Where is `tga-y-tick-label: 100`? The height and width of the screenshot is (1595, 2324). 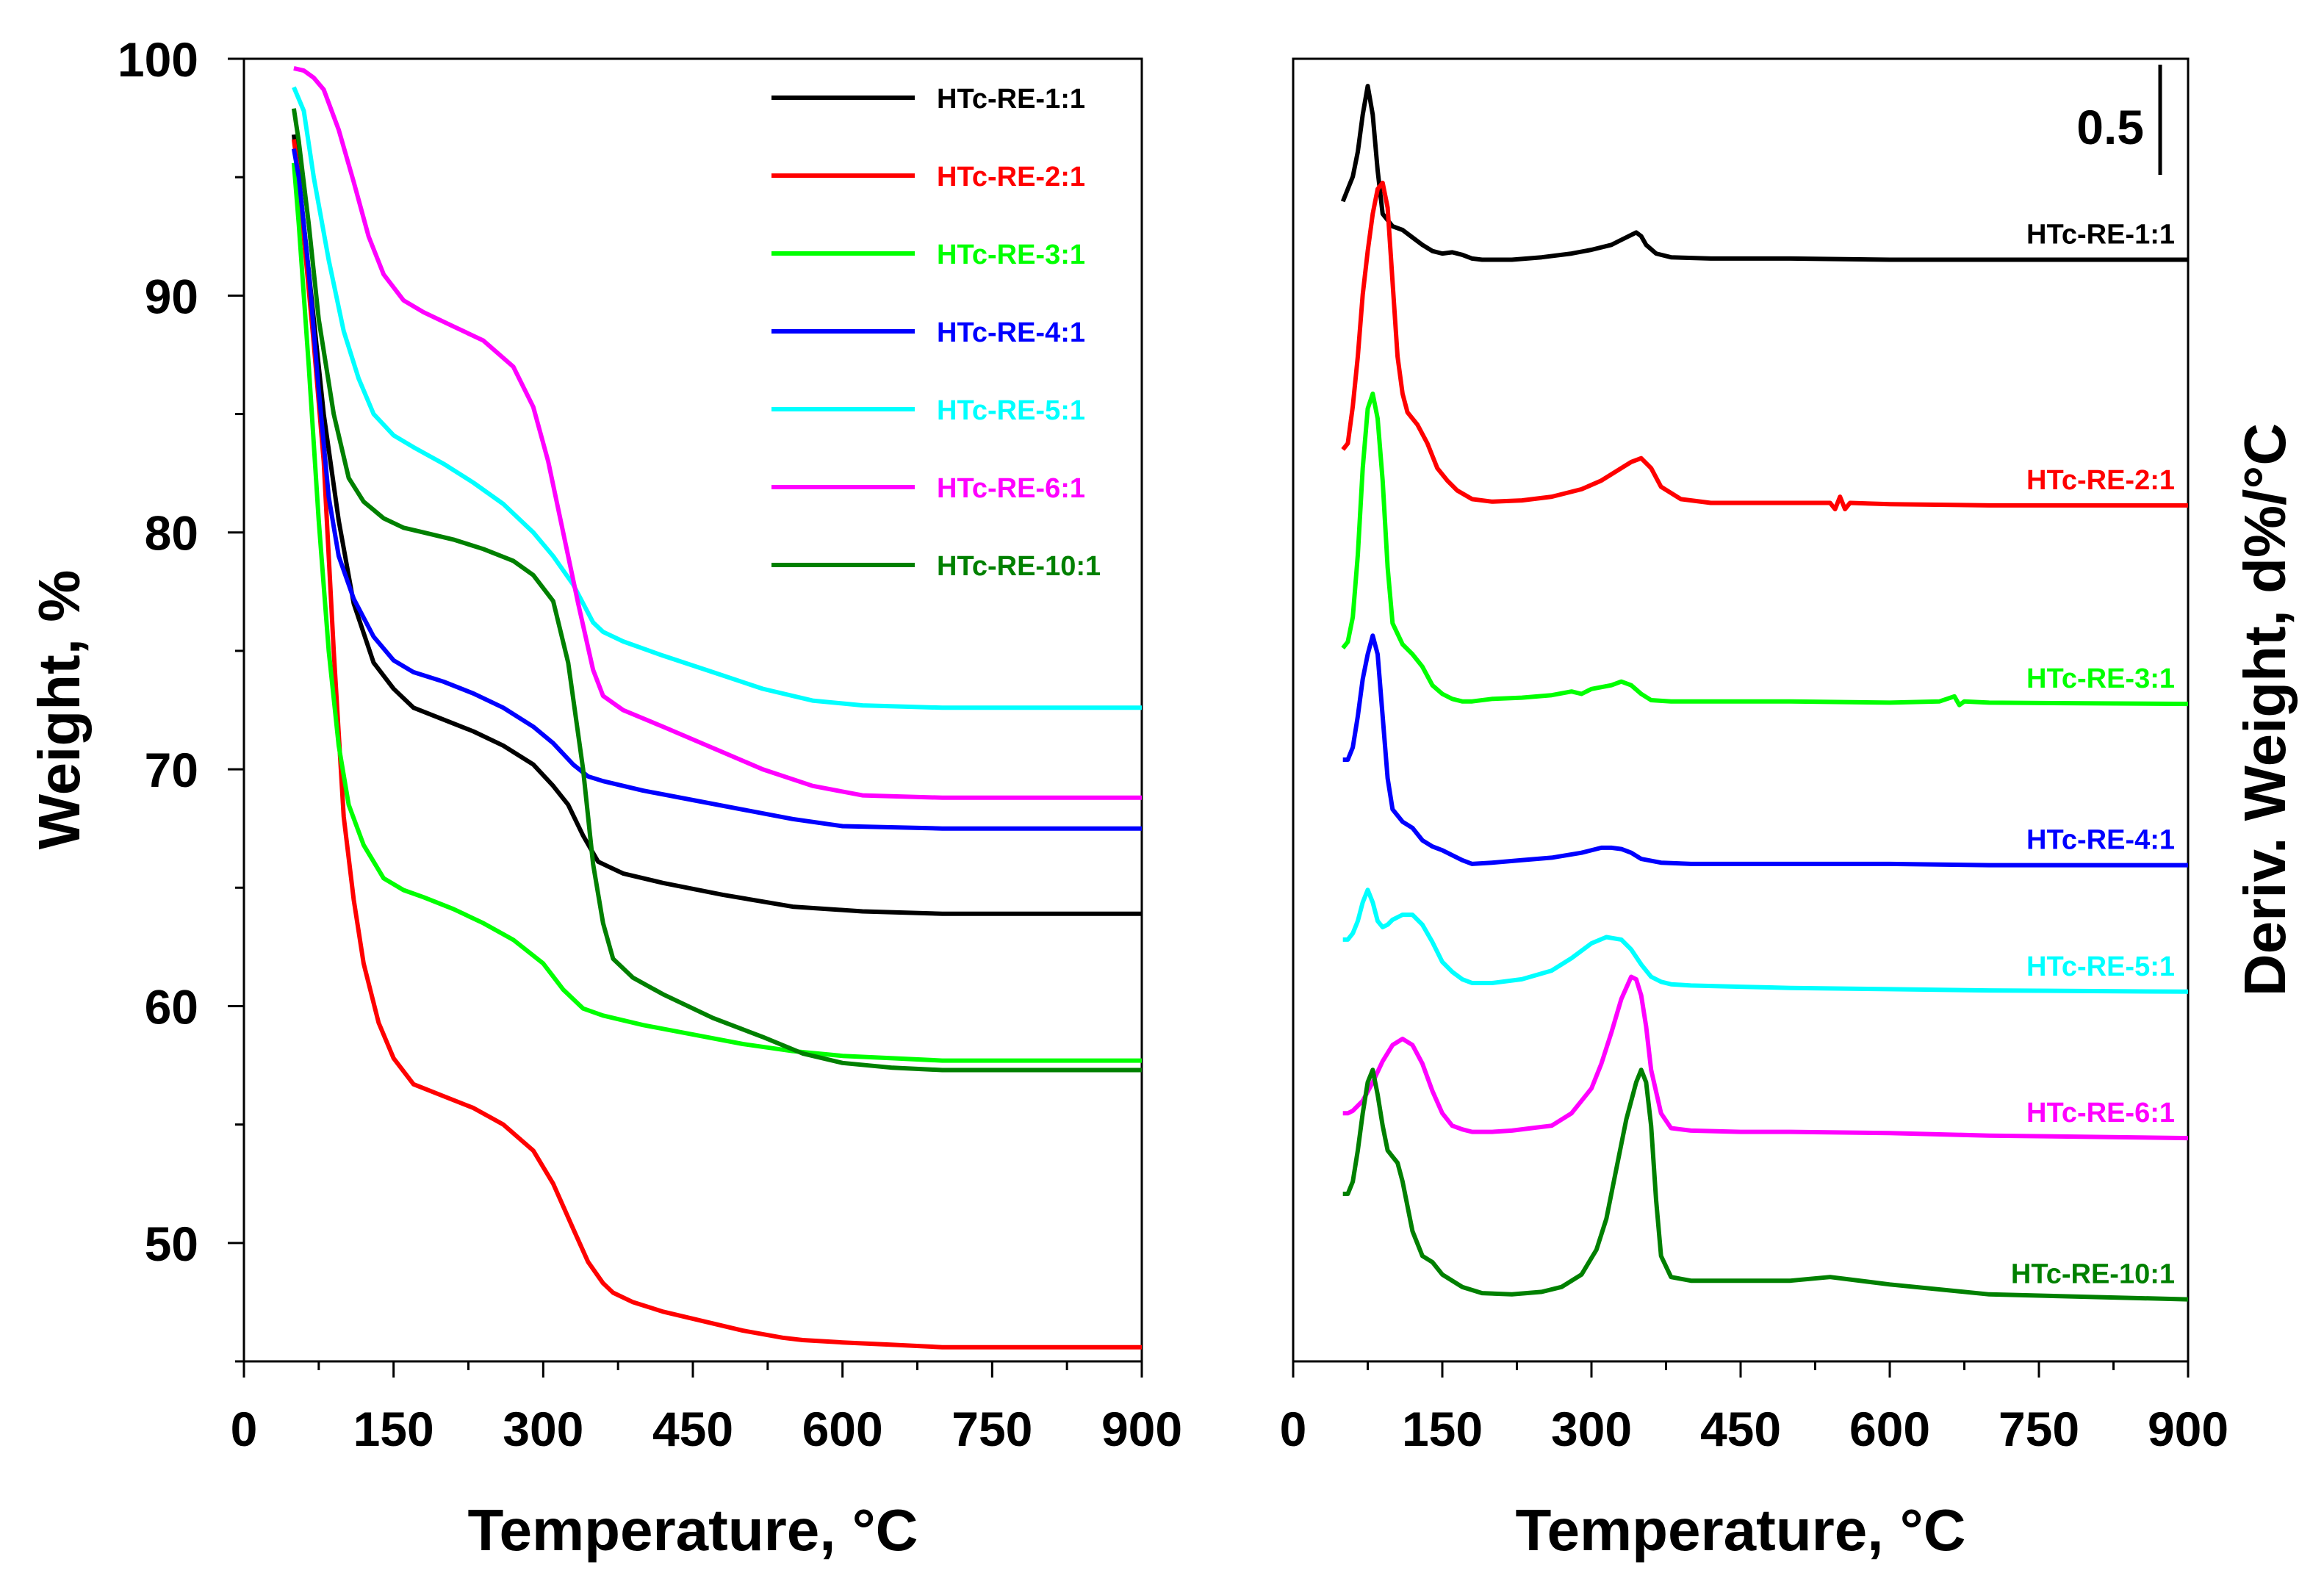
tga-y-tick-label: 100 is located at coordinates (158, 60).